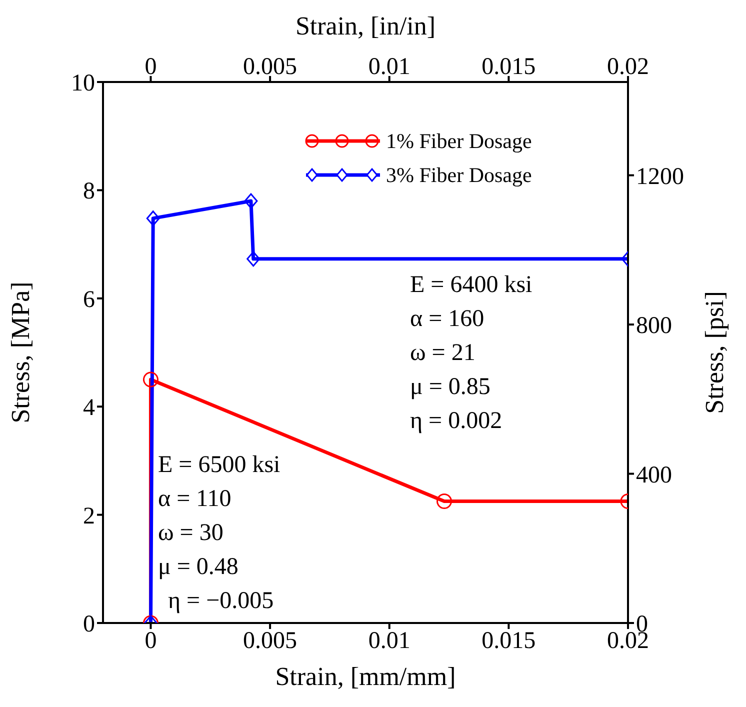 The height and width of the screenshot is (707, 746). What do you see at coordinates (447, 319) in the screenshot?
I see `annotation: α = 160` at bounding box center [447, 319].